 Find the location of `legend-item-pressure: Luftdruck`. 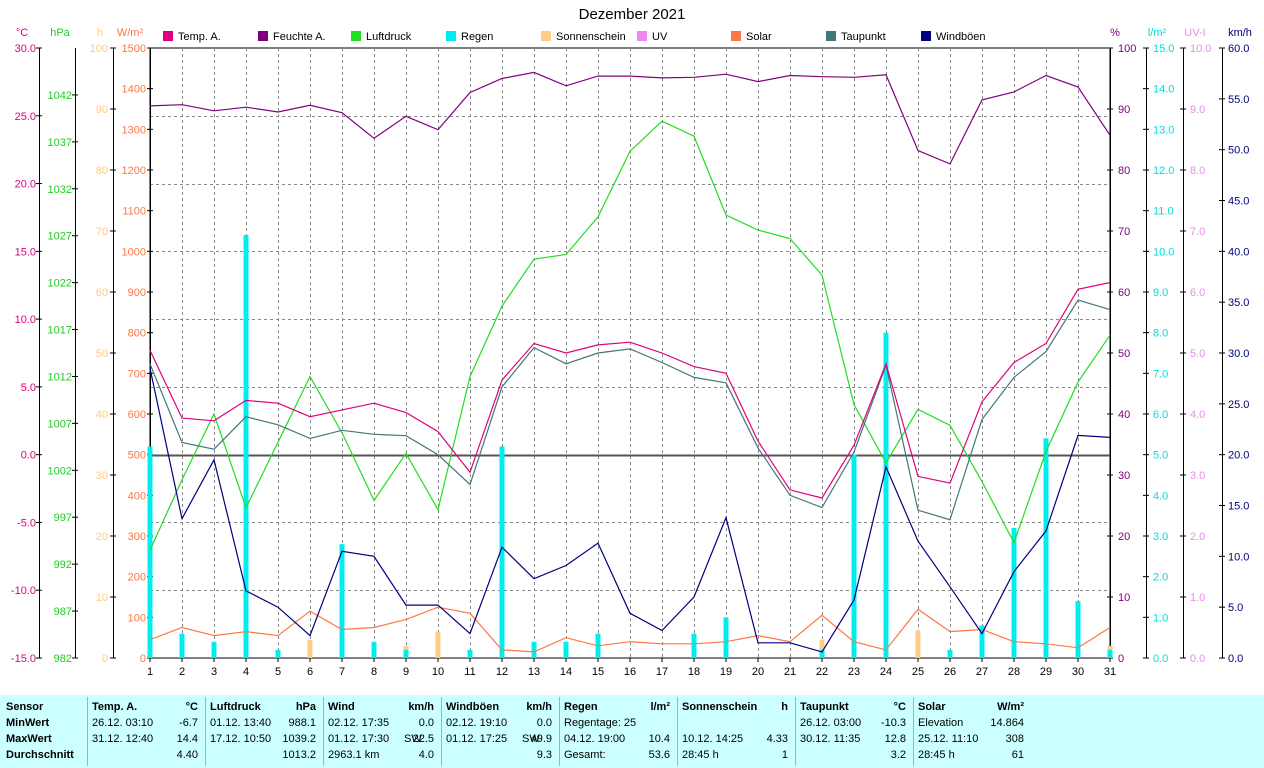

legend-item-pressure: Luftdruck is located at coordinates (381, 37).